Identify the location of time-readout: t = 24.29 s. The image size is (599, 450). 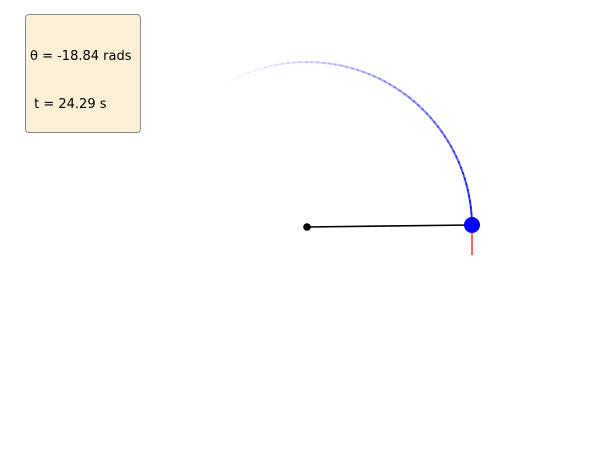
(68, 104).